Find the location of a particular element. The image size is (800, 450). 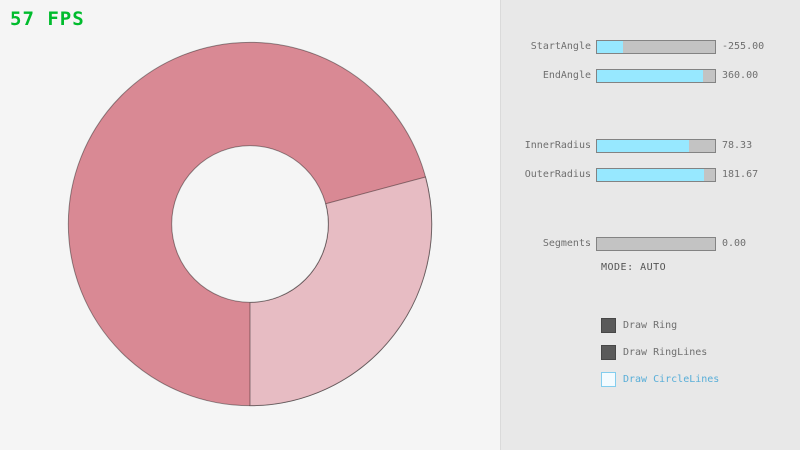

slider-bar-endangle is located at coordinates (656, 76).